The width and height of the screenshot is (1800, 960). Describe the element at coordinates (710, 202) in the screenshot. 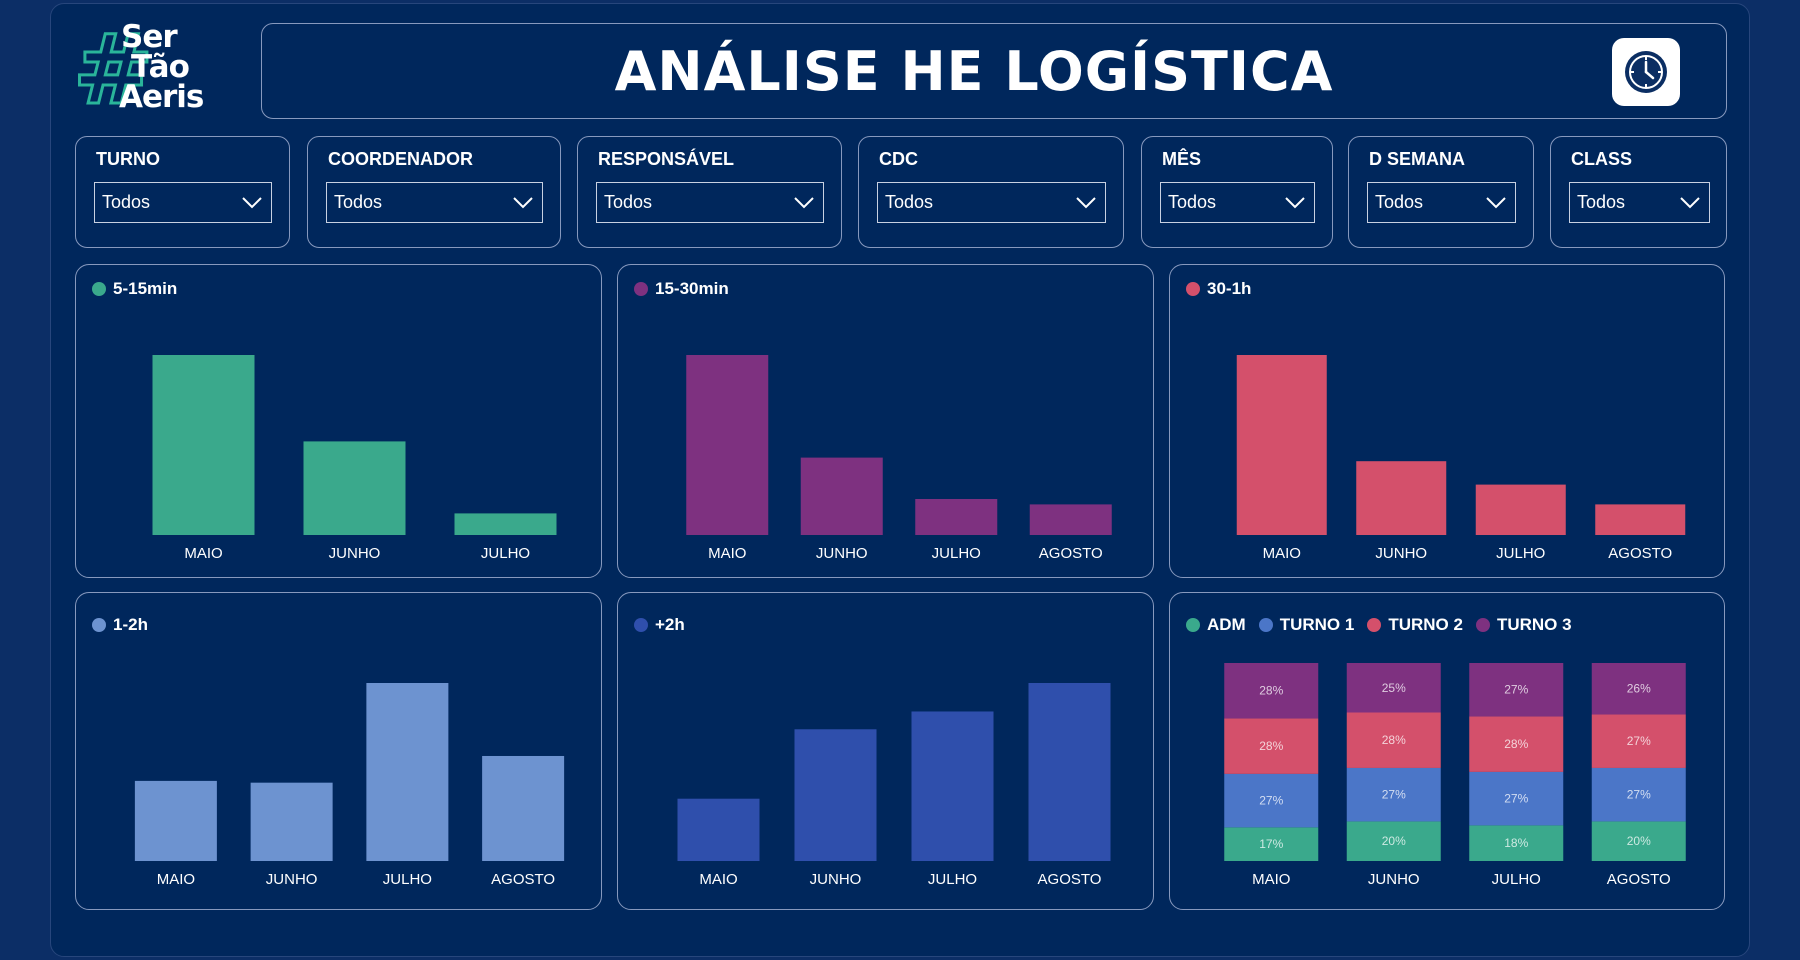

I see `responsavel-dropdown: Todos` at that location.